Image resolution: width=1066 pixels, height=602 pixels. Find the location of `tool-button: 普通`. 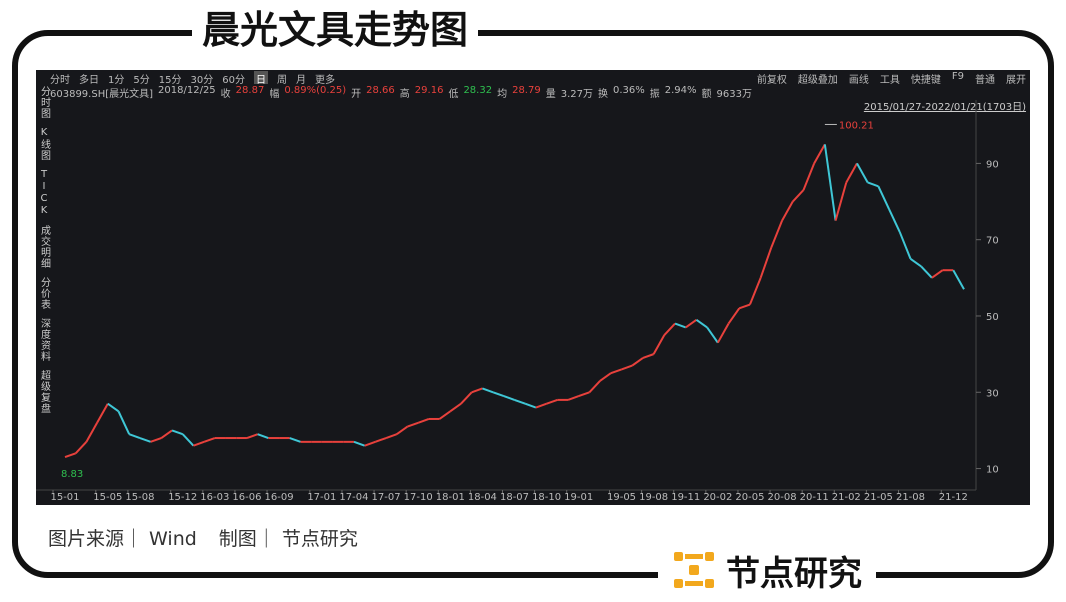

tool-button: 普通 is located at coordinates (985, 80).